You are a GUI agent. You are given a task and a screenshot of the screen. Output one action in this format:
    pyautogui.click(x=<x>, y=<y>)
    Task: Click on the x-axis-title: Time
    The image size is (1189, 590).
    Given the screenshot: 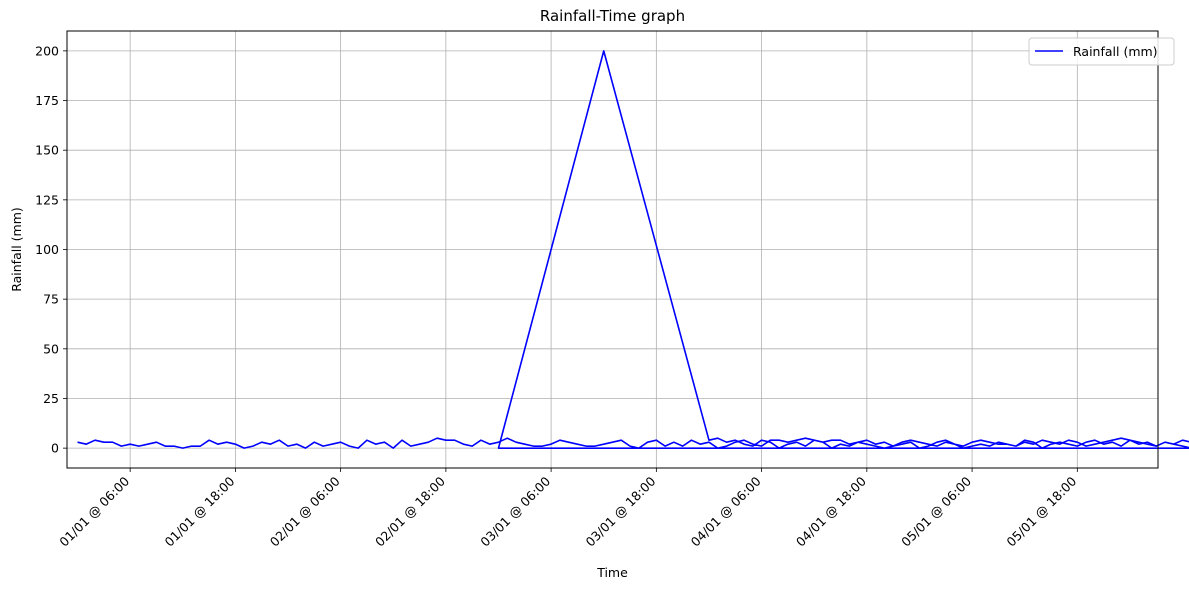 What is the action you would take?
    pyautogui.click(x=612, y=572)
    